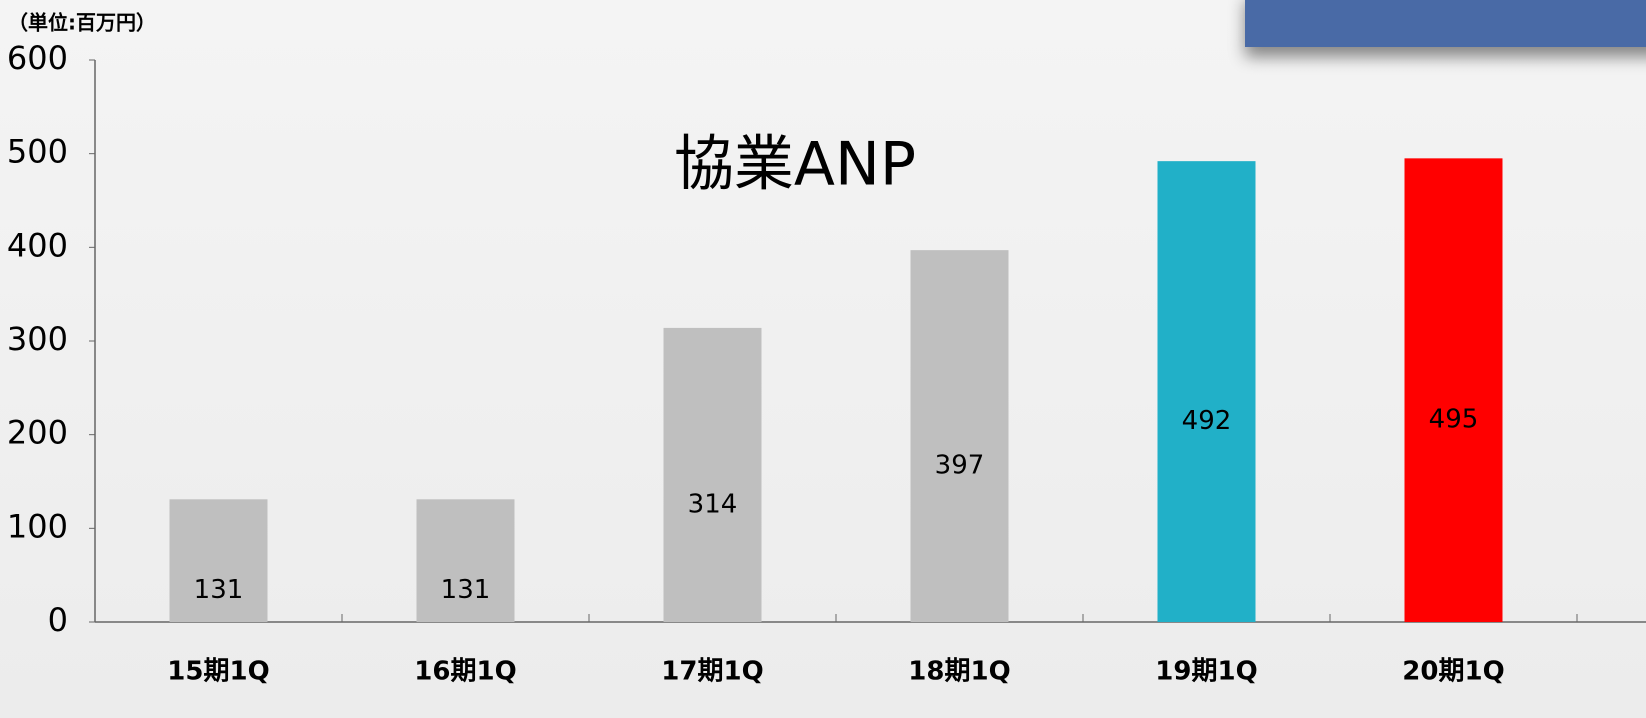 This screenshot has height=718, width=1646. Describe the element at coordinates (58, 620) in the screenshot. I see `y-tick-label: 0` at that location.